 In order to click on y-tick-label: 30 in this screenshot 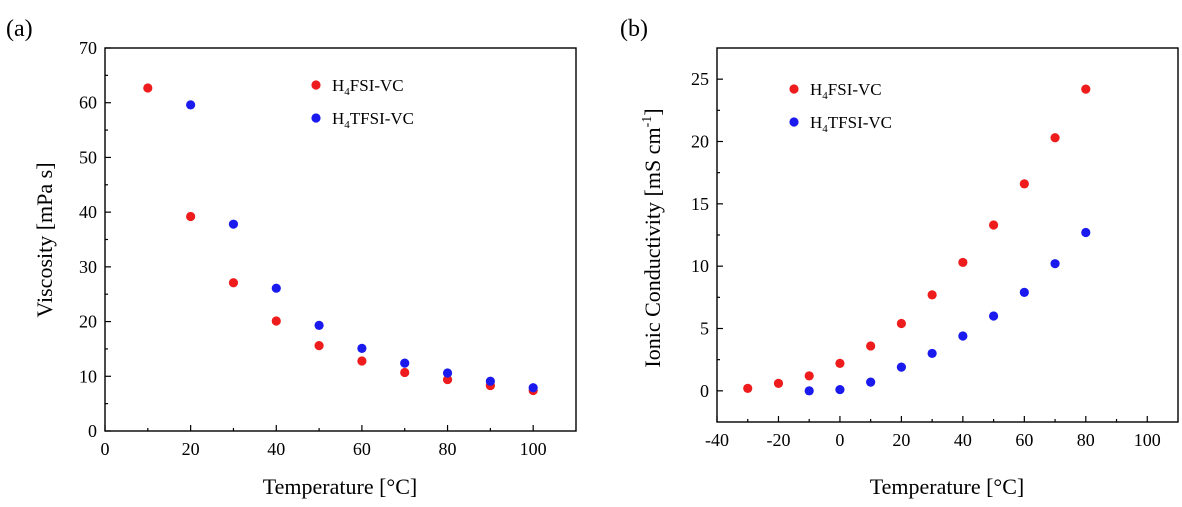, I will do `click(88, 267)`.